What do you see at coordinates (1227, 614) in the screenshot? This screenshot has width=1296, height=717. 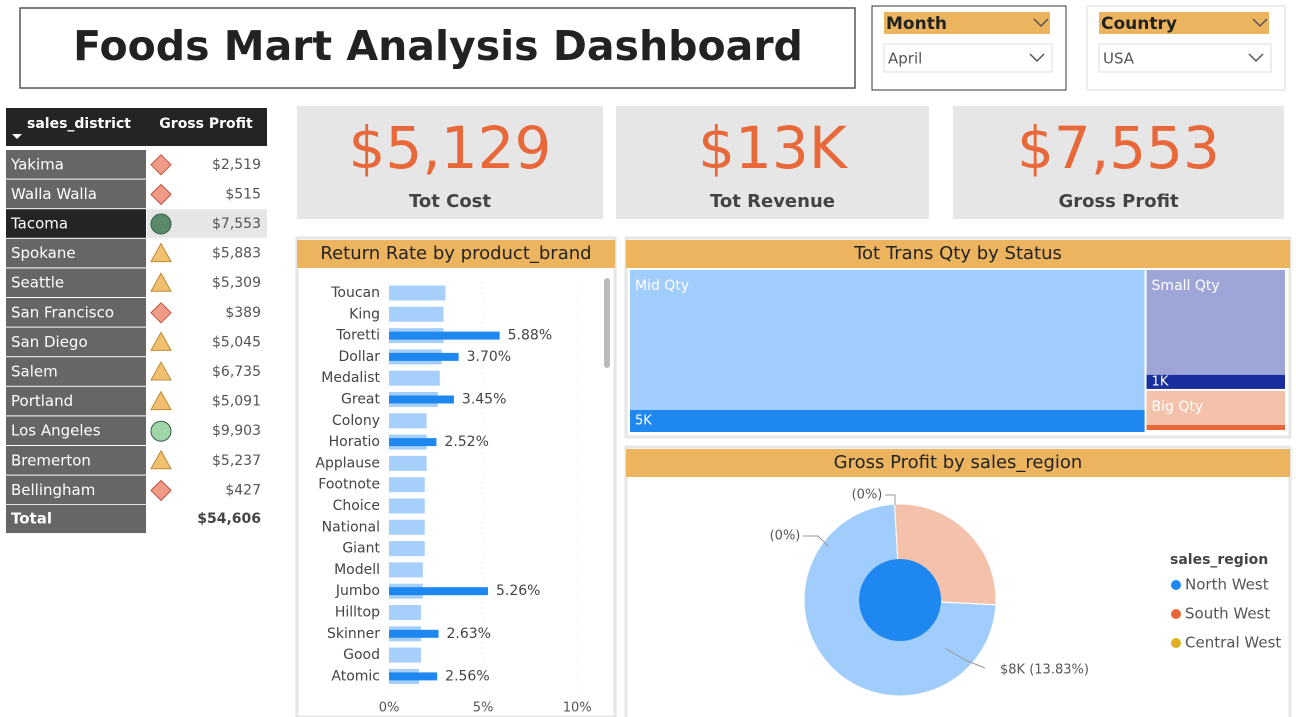 I see `legend-label: South West` at bounding box center [1227, 614].